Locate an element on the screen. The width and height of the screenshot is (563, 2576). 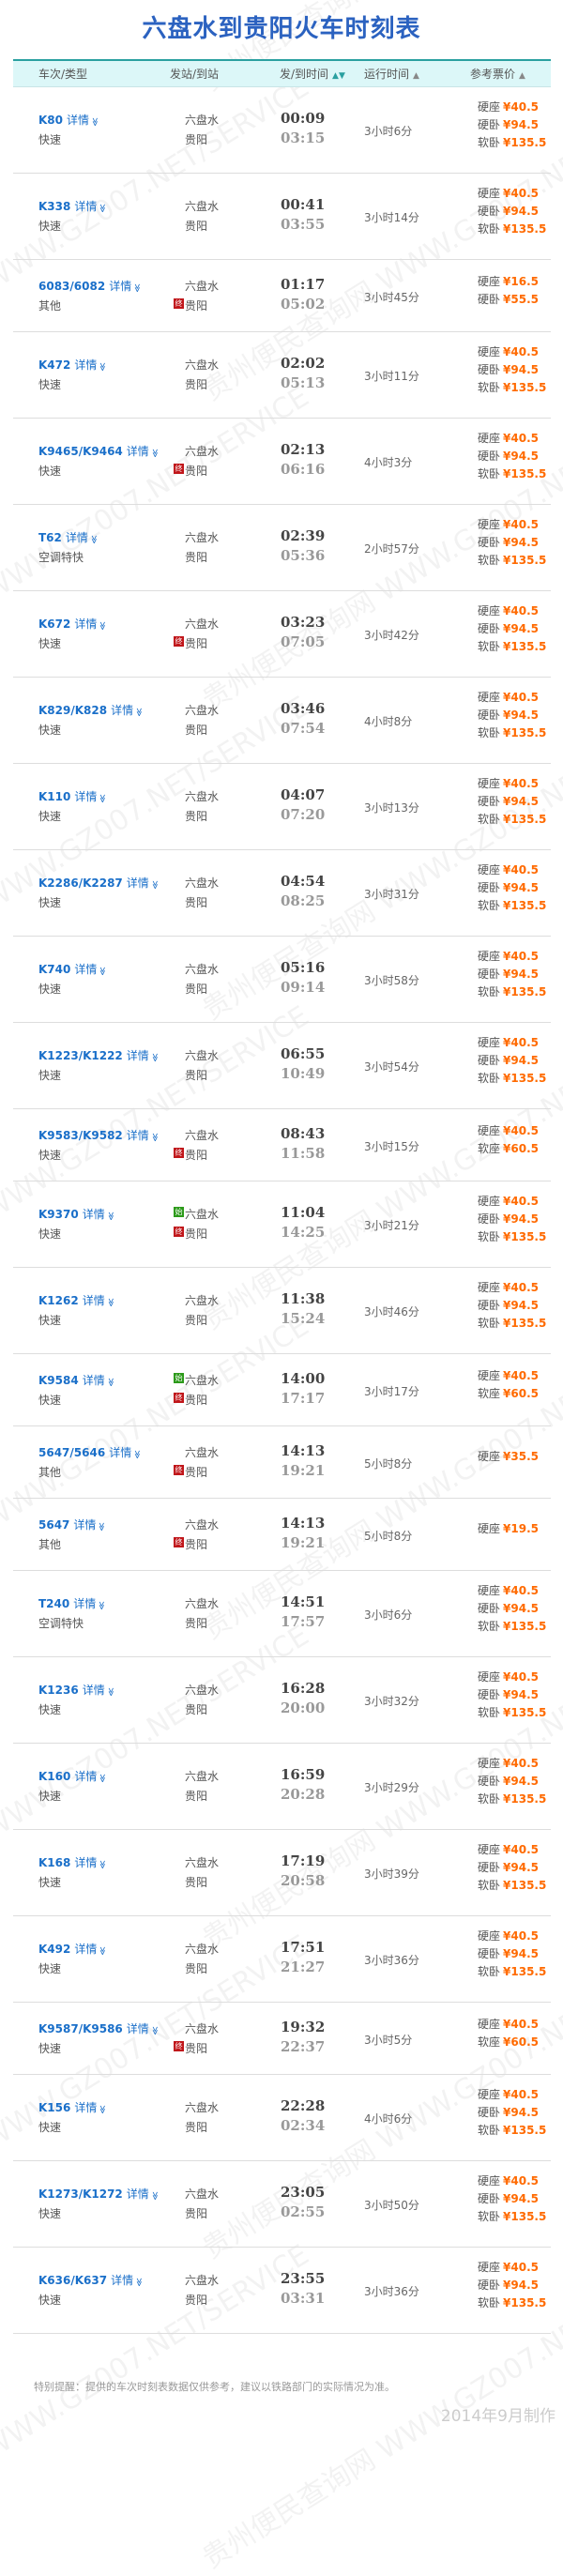
train-number-link: K9370 详情≫ is located at coordinates (76, 1214).